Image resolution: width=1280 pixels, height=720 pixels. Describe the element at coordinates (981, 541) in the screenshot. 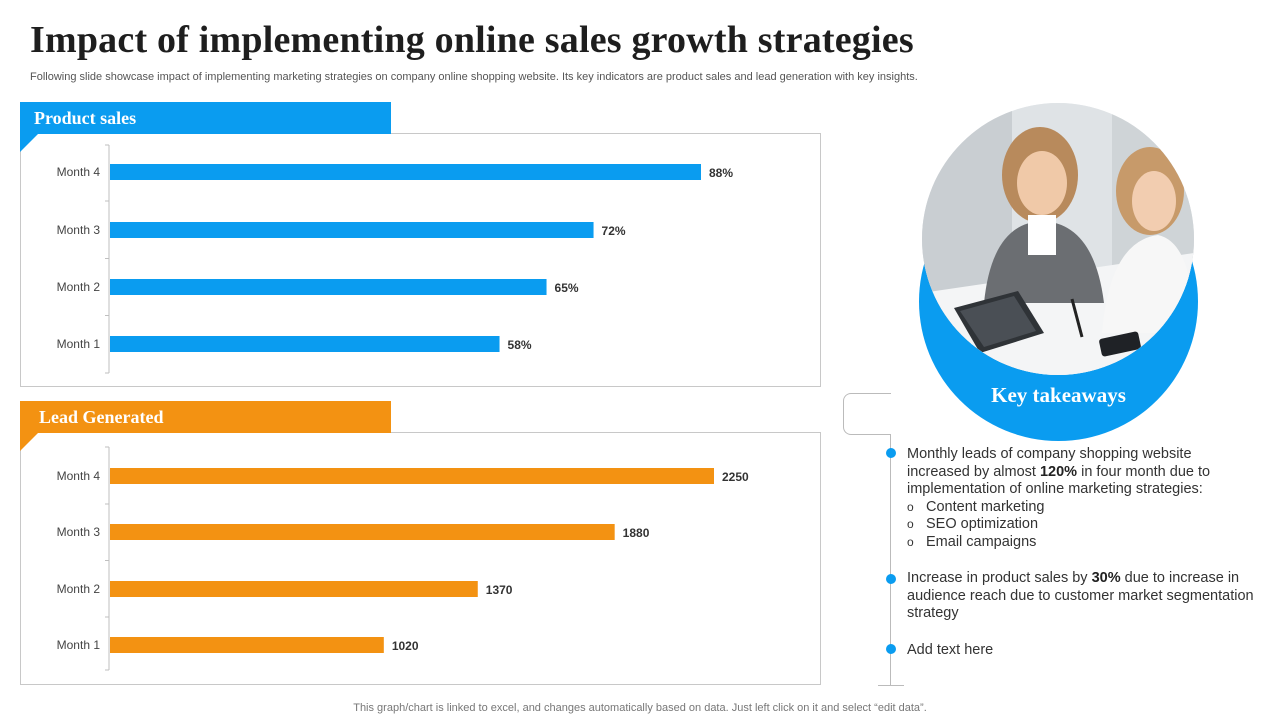

I see `sub-bullet-label: Email campaigns` at that location.